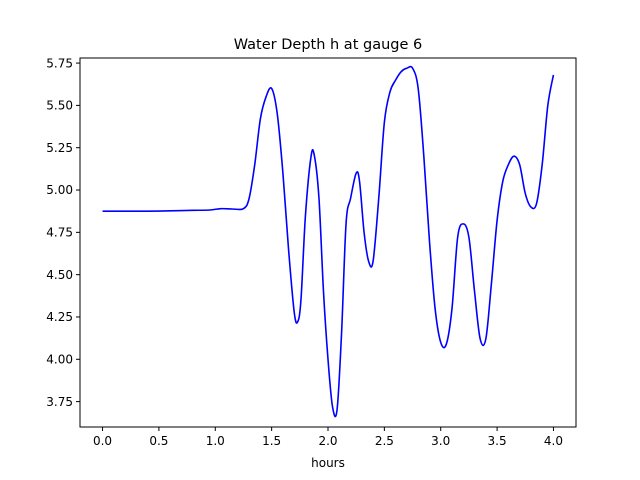 Image resolution: width=640 pixels, height=480 pixels. I want to click on y-tick-label: 5.25, so click(59, 148).